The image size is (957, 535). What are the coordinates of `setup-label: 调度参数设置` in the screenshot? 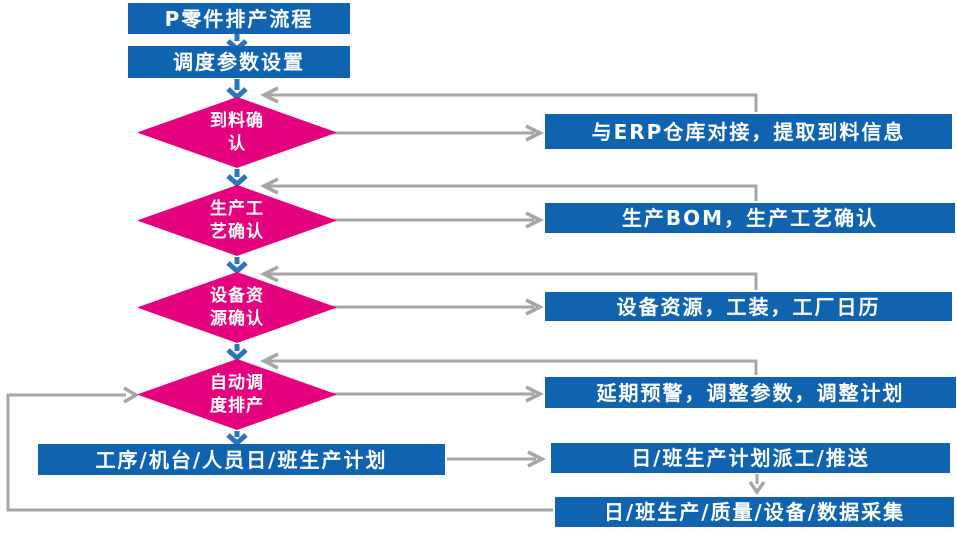 It's located at (239, 62).